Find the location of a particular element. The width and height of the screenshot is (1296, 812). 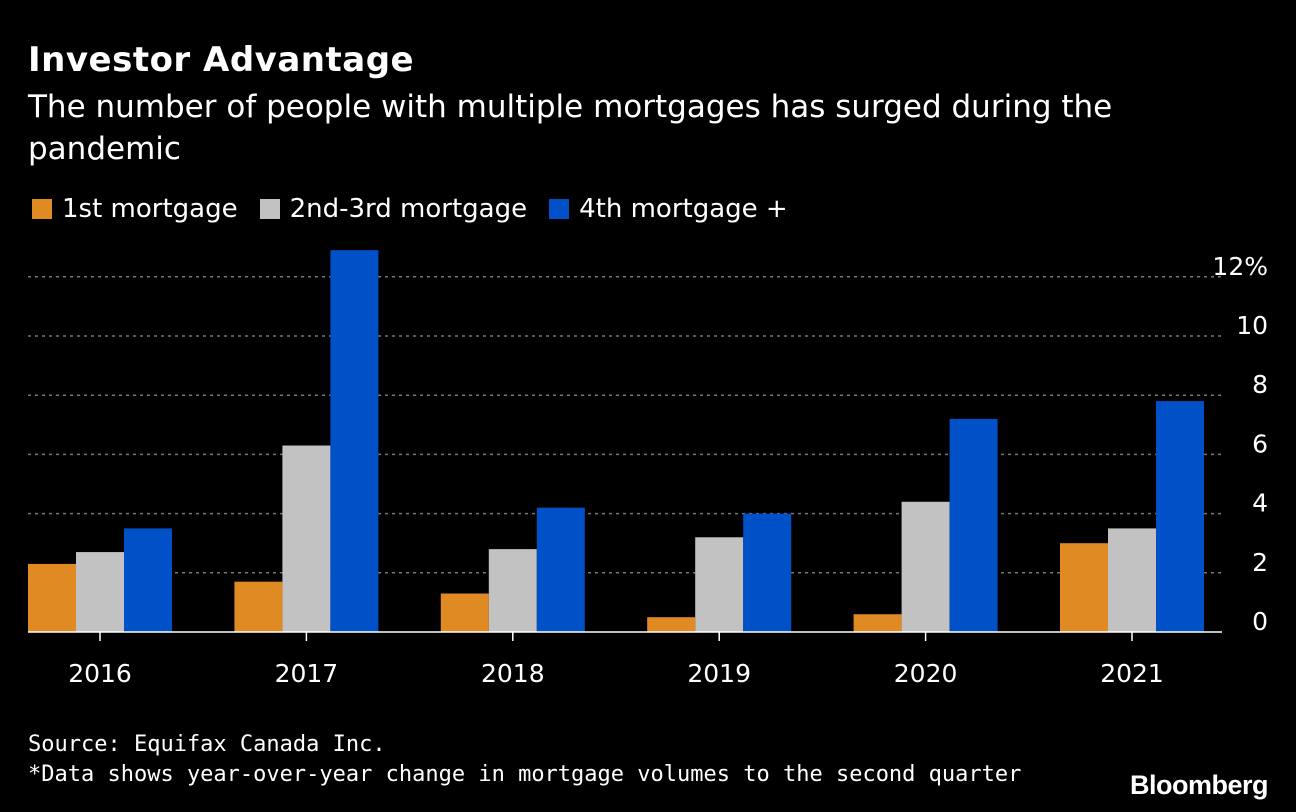

legend-item-4th-mortgage: 4th mortgage + is located at coordinates (668, 209).